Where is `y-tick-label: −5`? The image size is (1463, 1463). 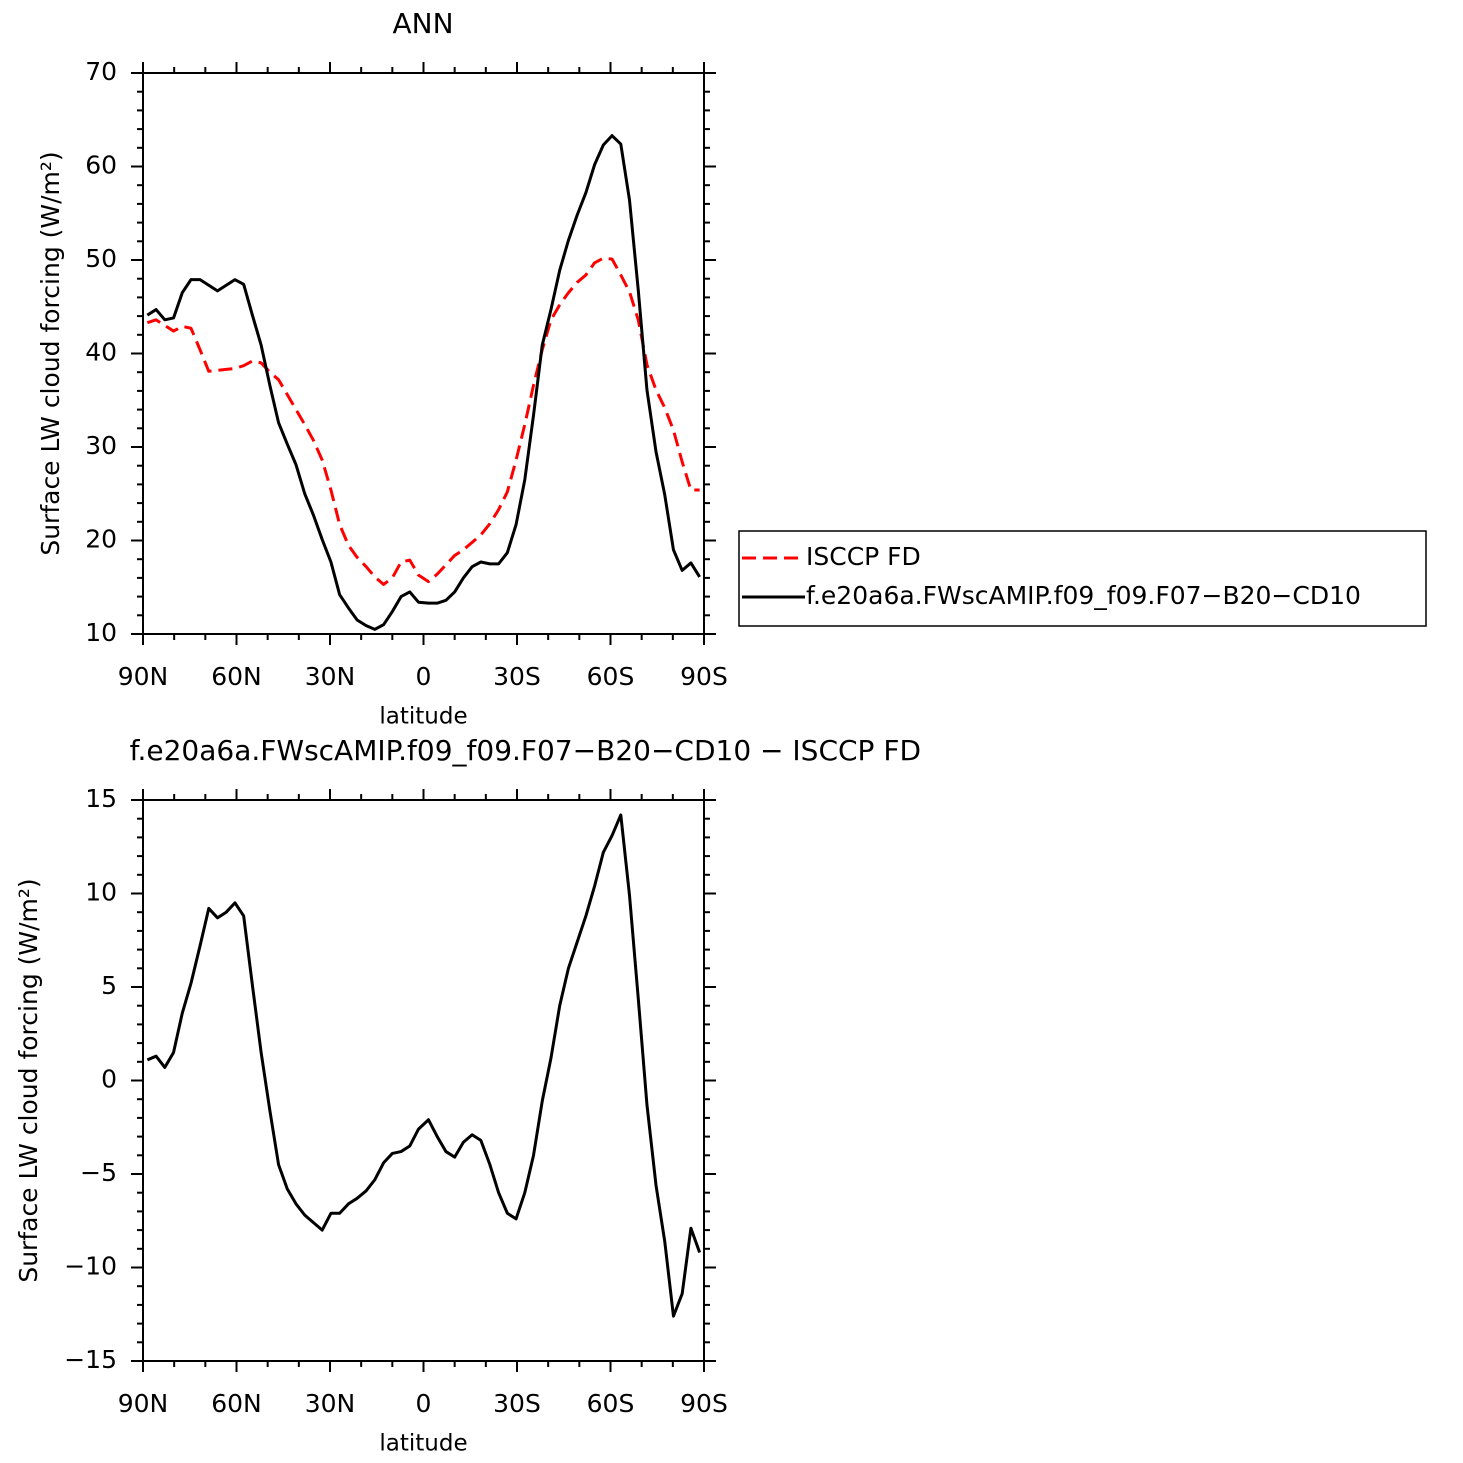 y-tick-label: −5 is located at coordinates (98, 1172).